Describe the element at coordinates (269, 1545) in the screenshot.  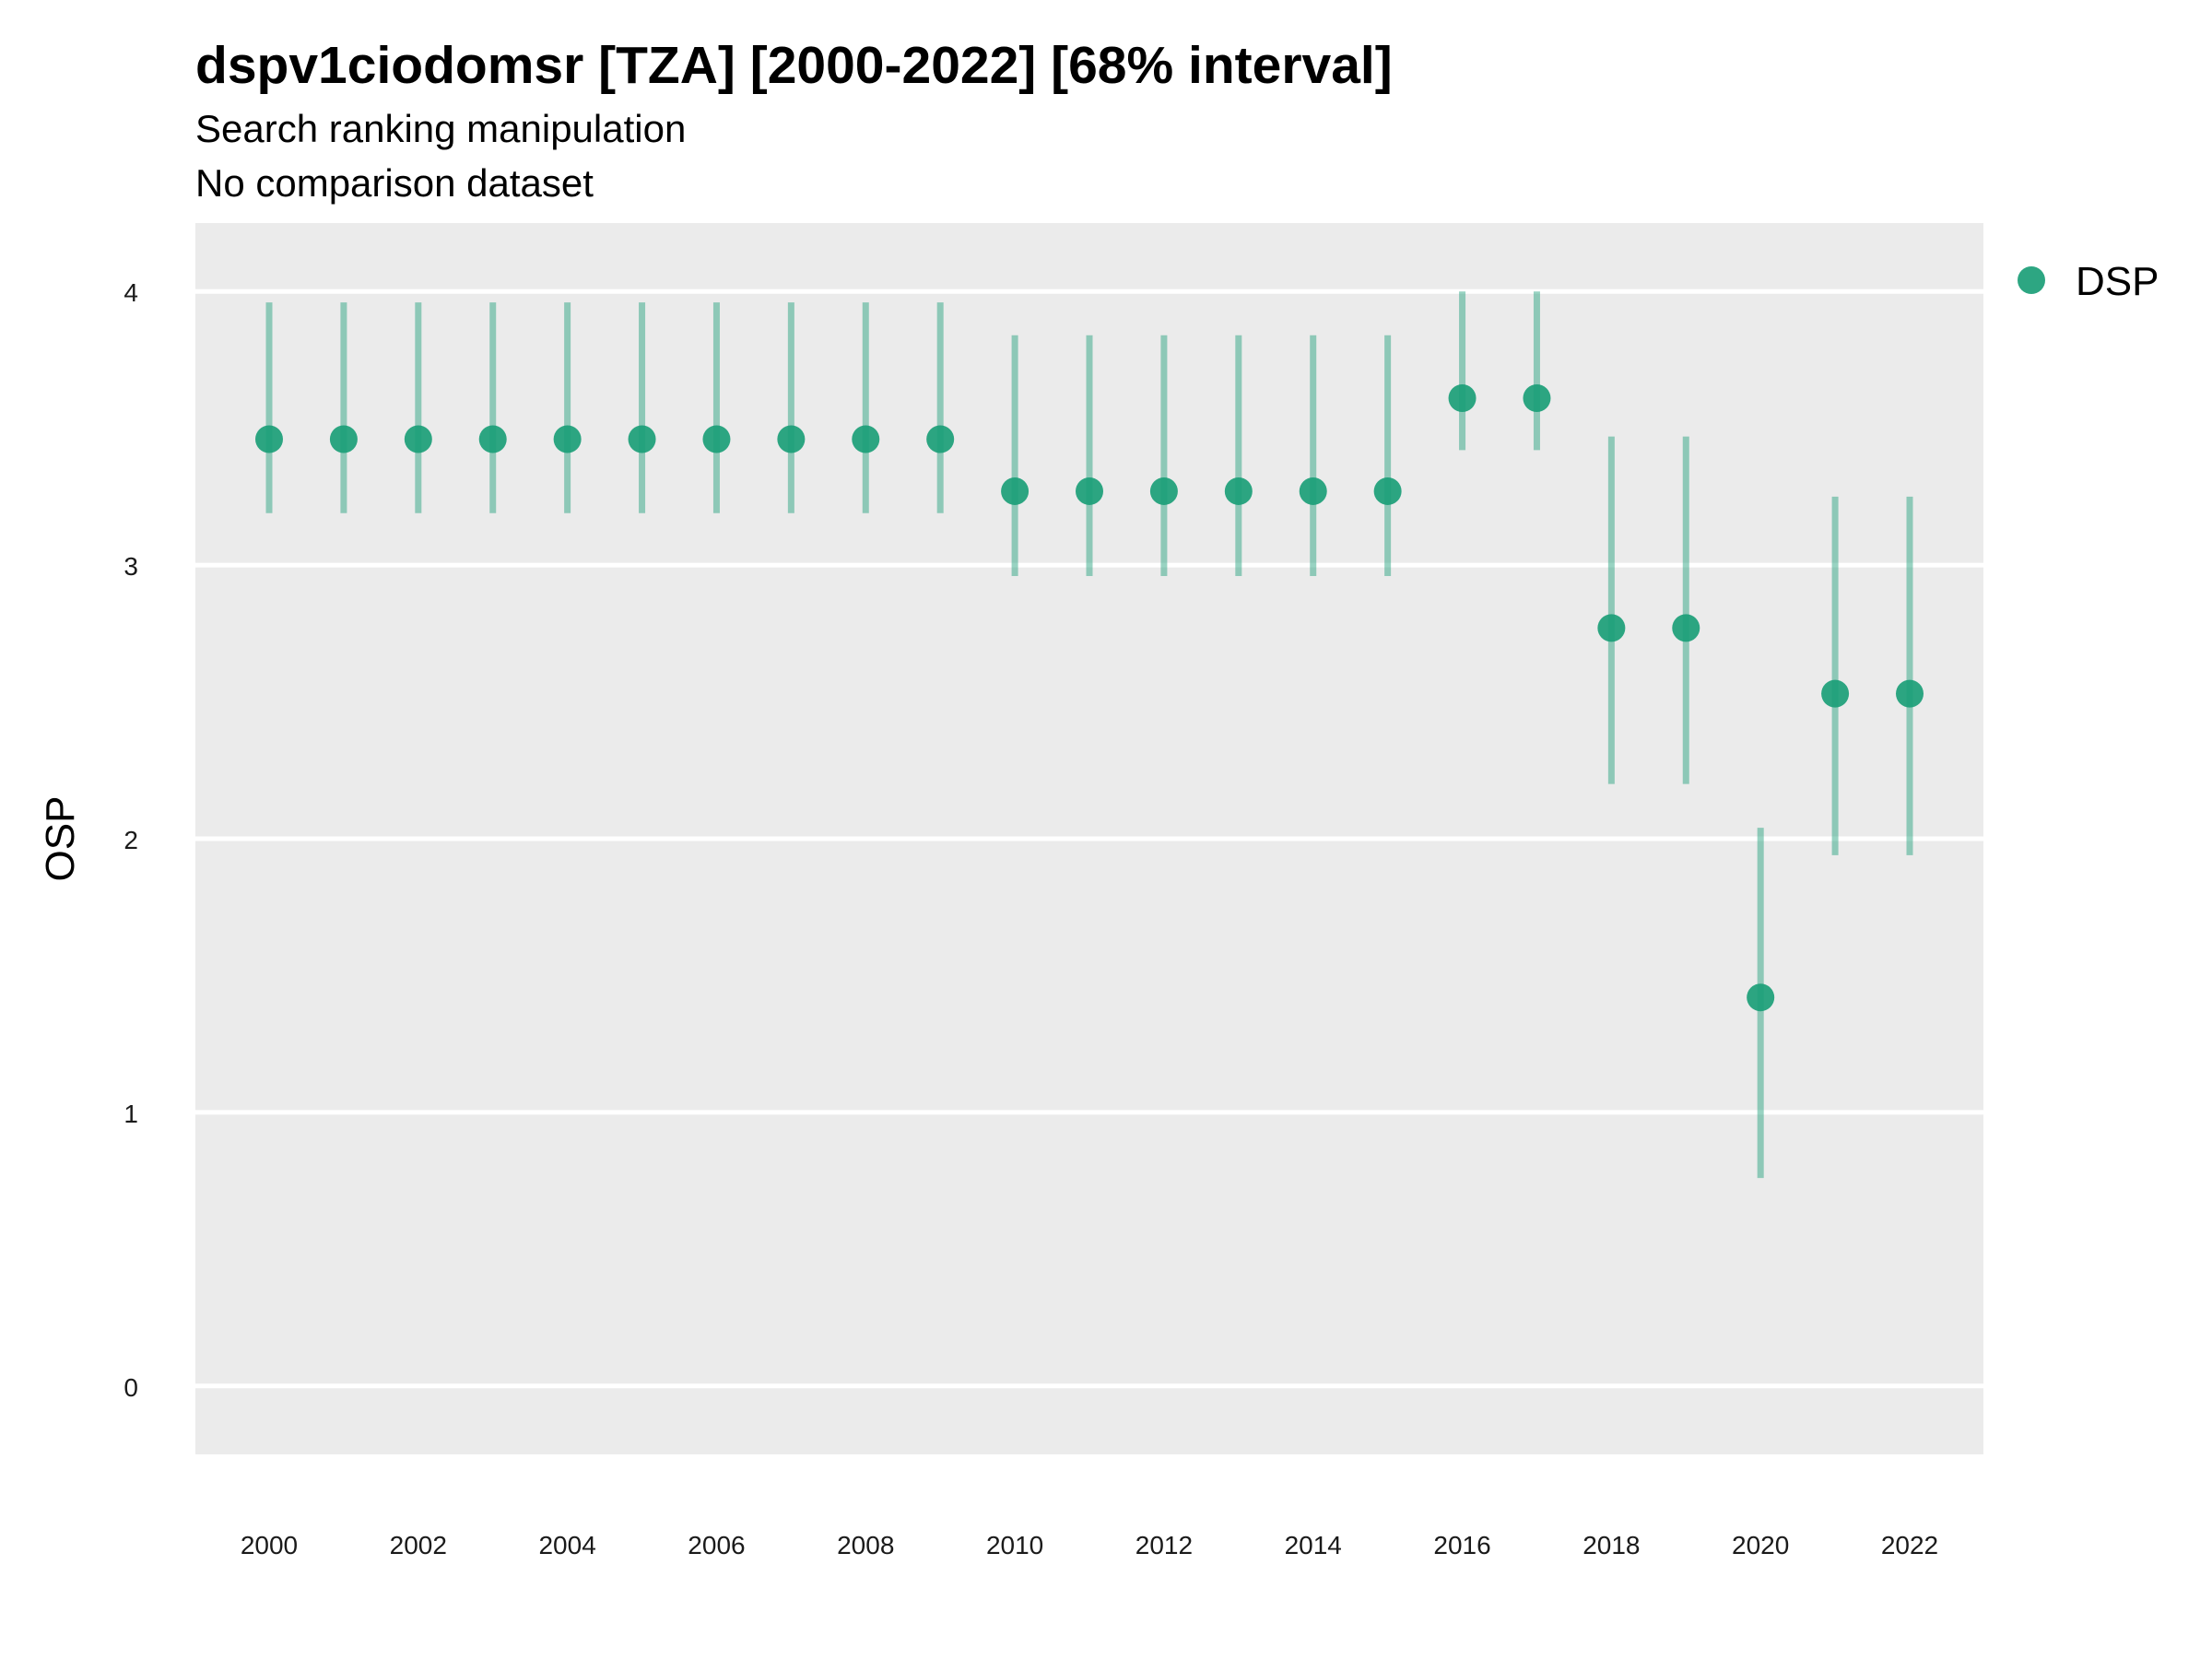
I see `x-tick-label-2000: 2000` at that location.